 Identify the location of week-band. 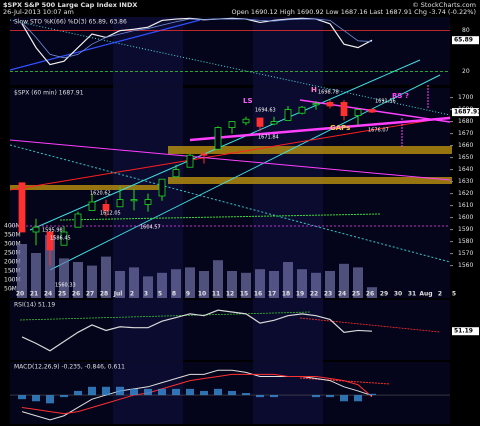
(288, 220).